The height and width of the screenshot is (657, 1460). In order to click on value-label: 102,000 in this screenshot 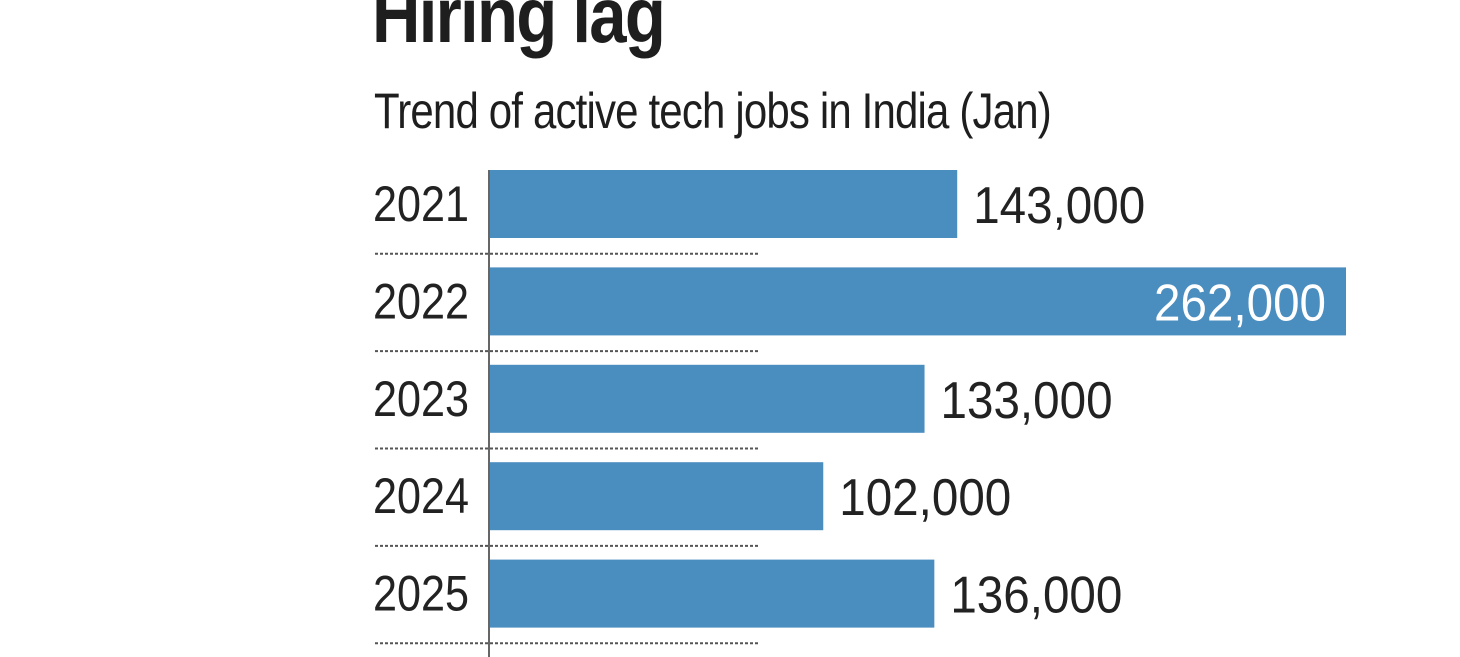, I will do `click(925, 498)`.